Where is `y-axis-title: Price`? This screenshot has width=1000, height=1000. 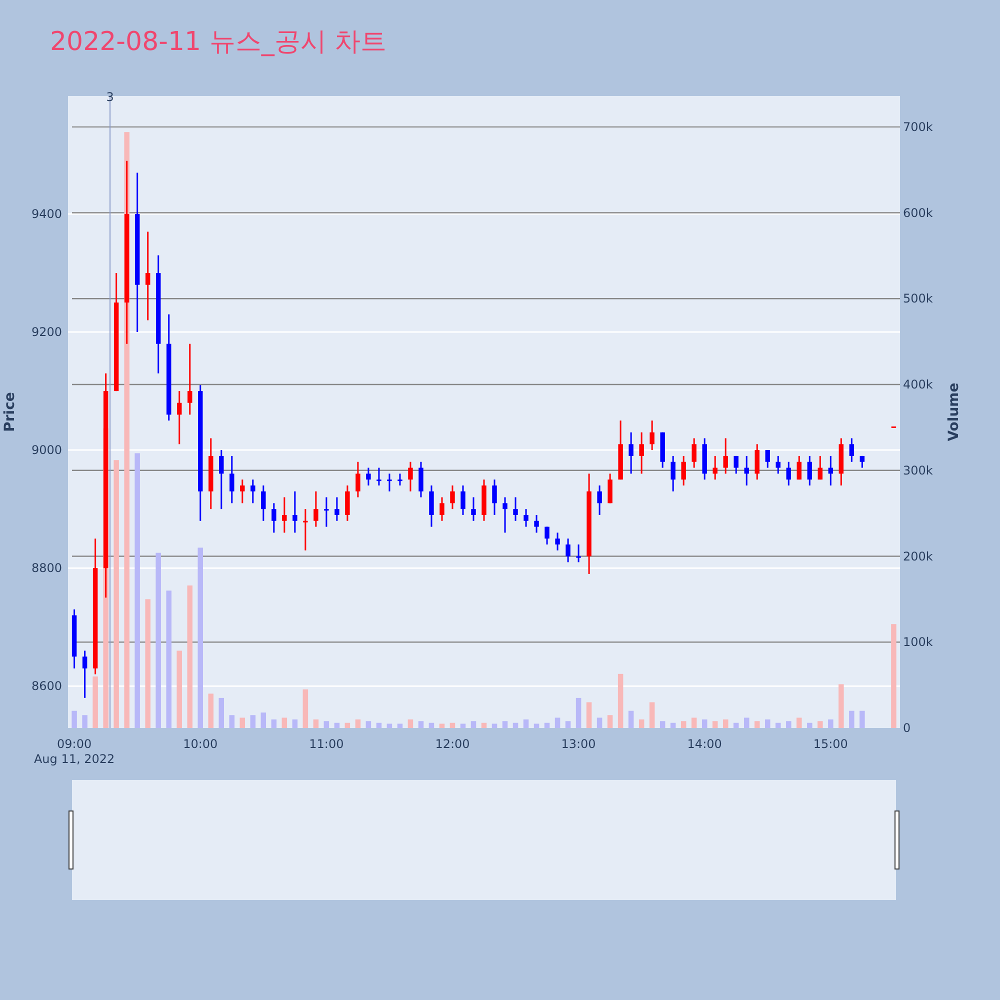
y-axis-title: Price is located at coordinates (10, 412).